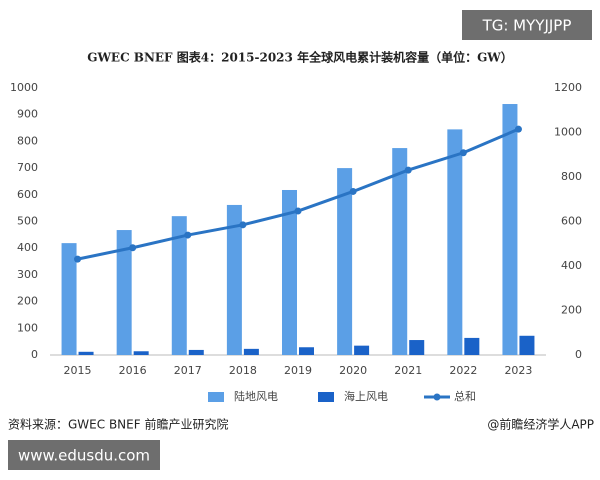 This screenshot has height=480, width=600. I want to click on x-tick-label: 2015, so click(78, 370).